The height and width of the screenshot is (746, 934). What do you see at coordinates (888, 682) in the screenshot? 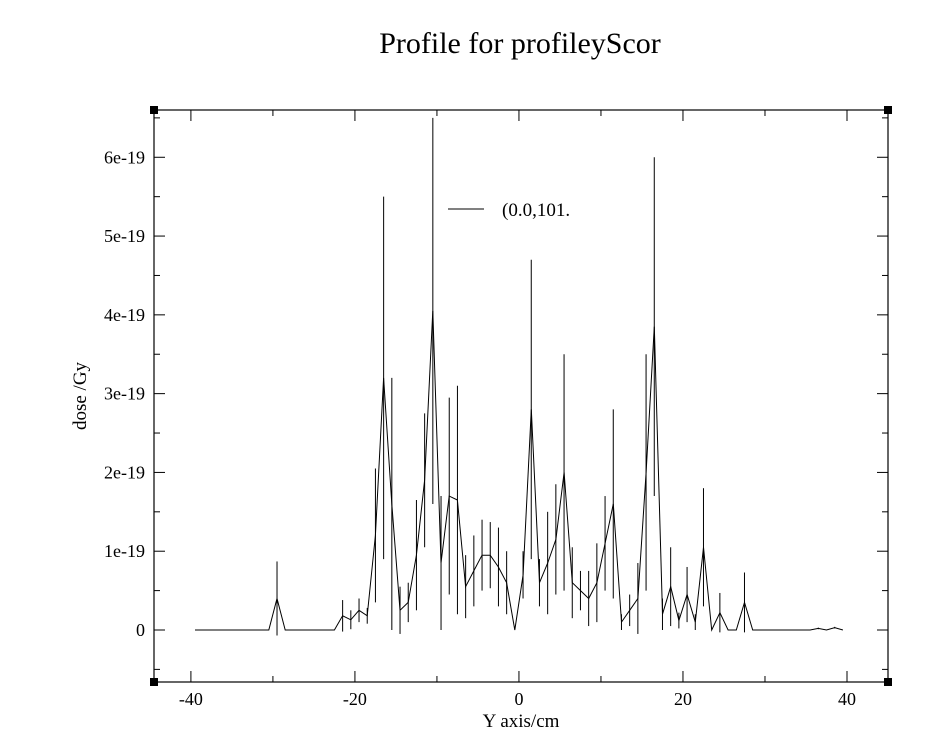
I see `frame-handle-bottom-right` at bounding box center [888, 682].